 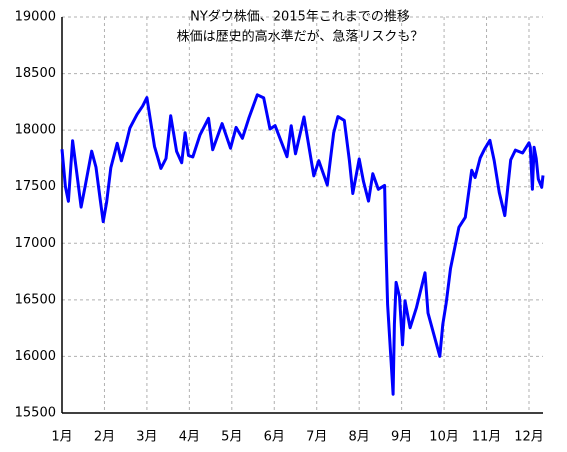 I want to click on y-tick-label: 19000, so click(x=35, y=17).